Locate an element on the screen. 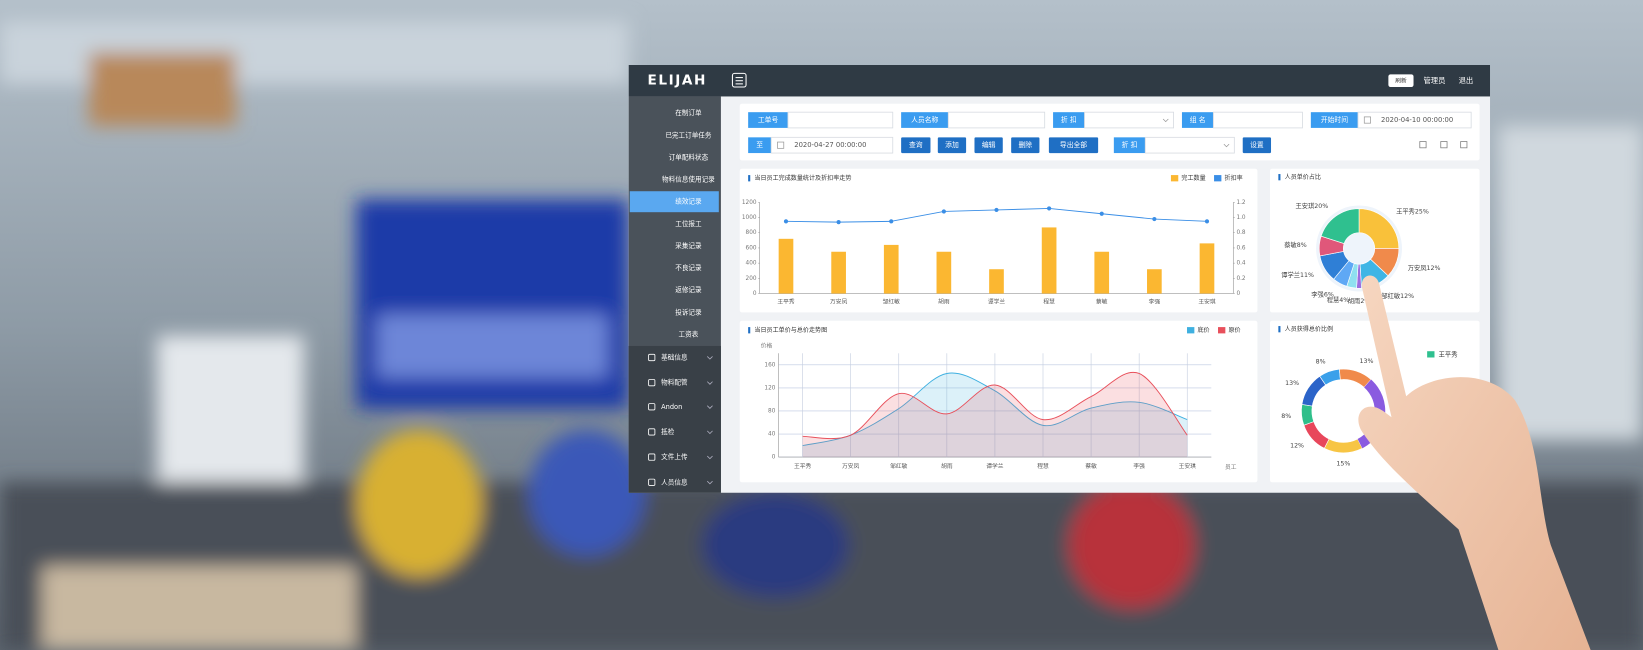  slice-value: 12% is located at coordinates (1407, 296).